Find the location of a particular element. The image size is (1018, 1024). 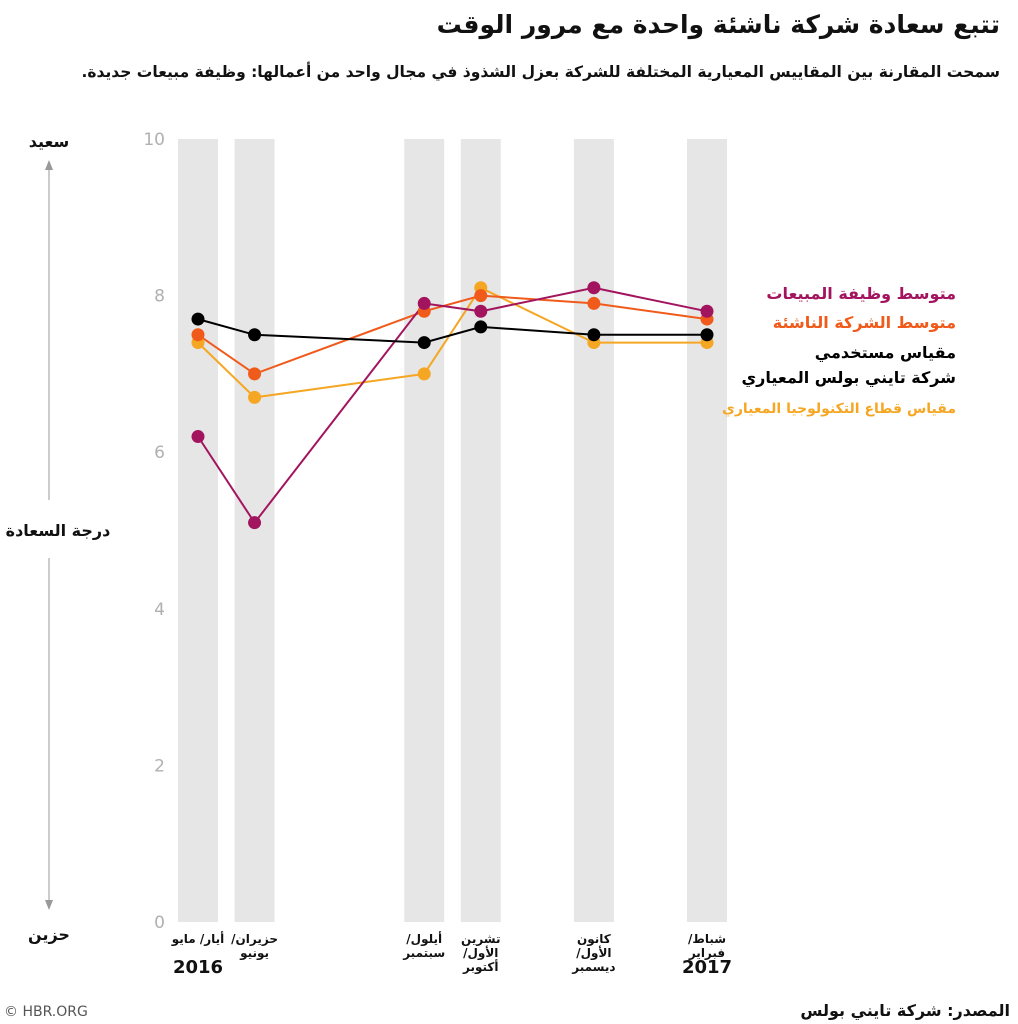

legend-label: مقياس قطاع التكنولوجيا المعياري is located at coordinates (839, 409).